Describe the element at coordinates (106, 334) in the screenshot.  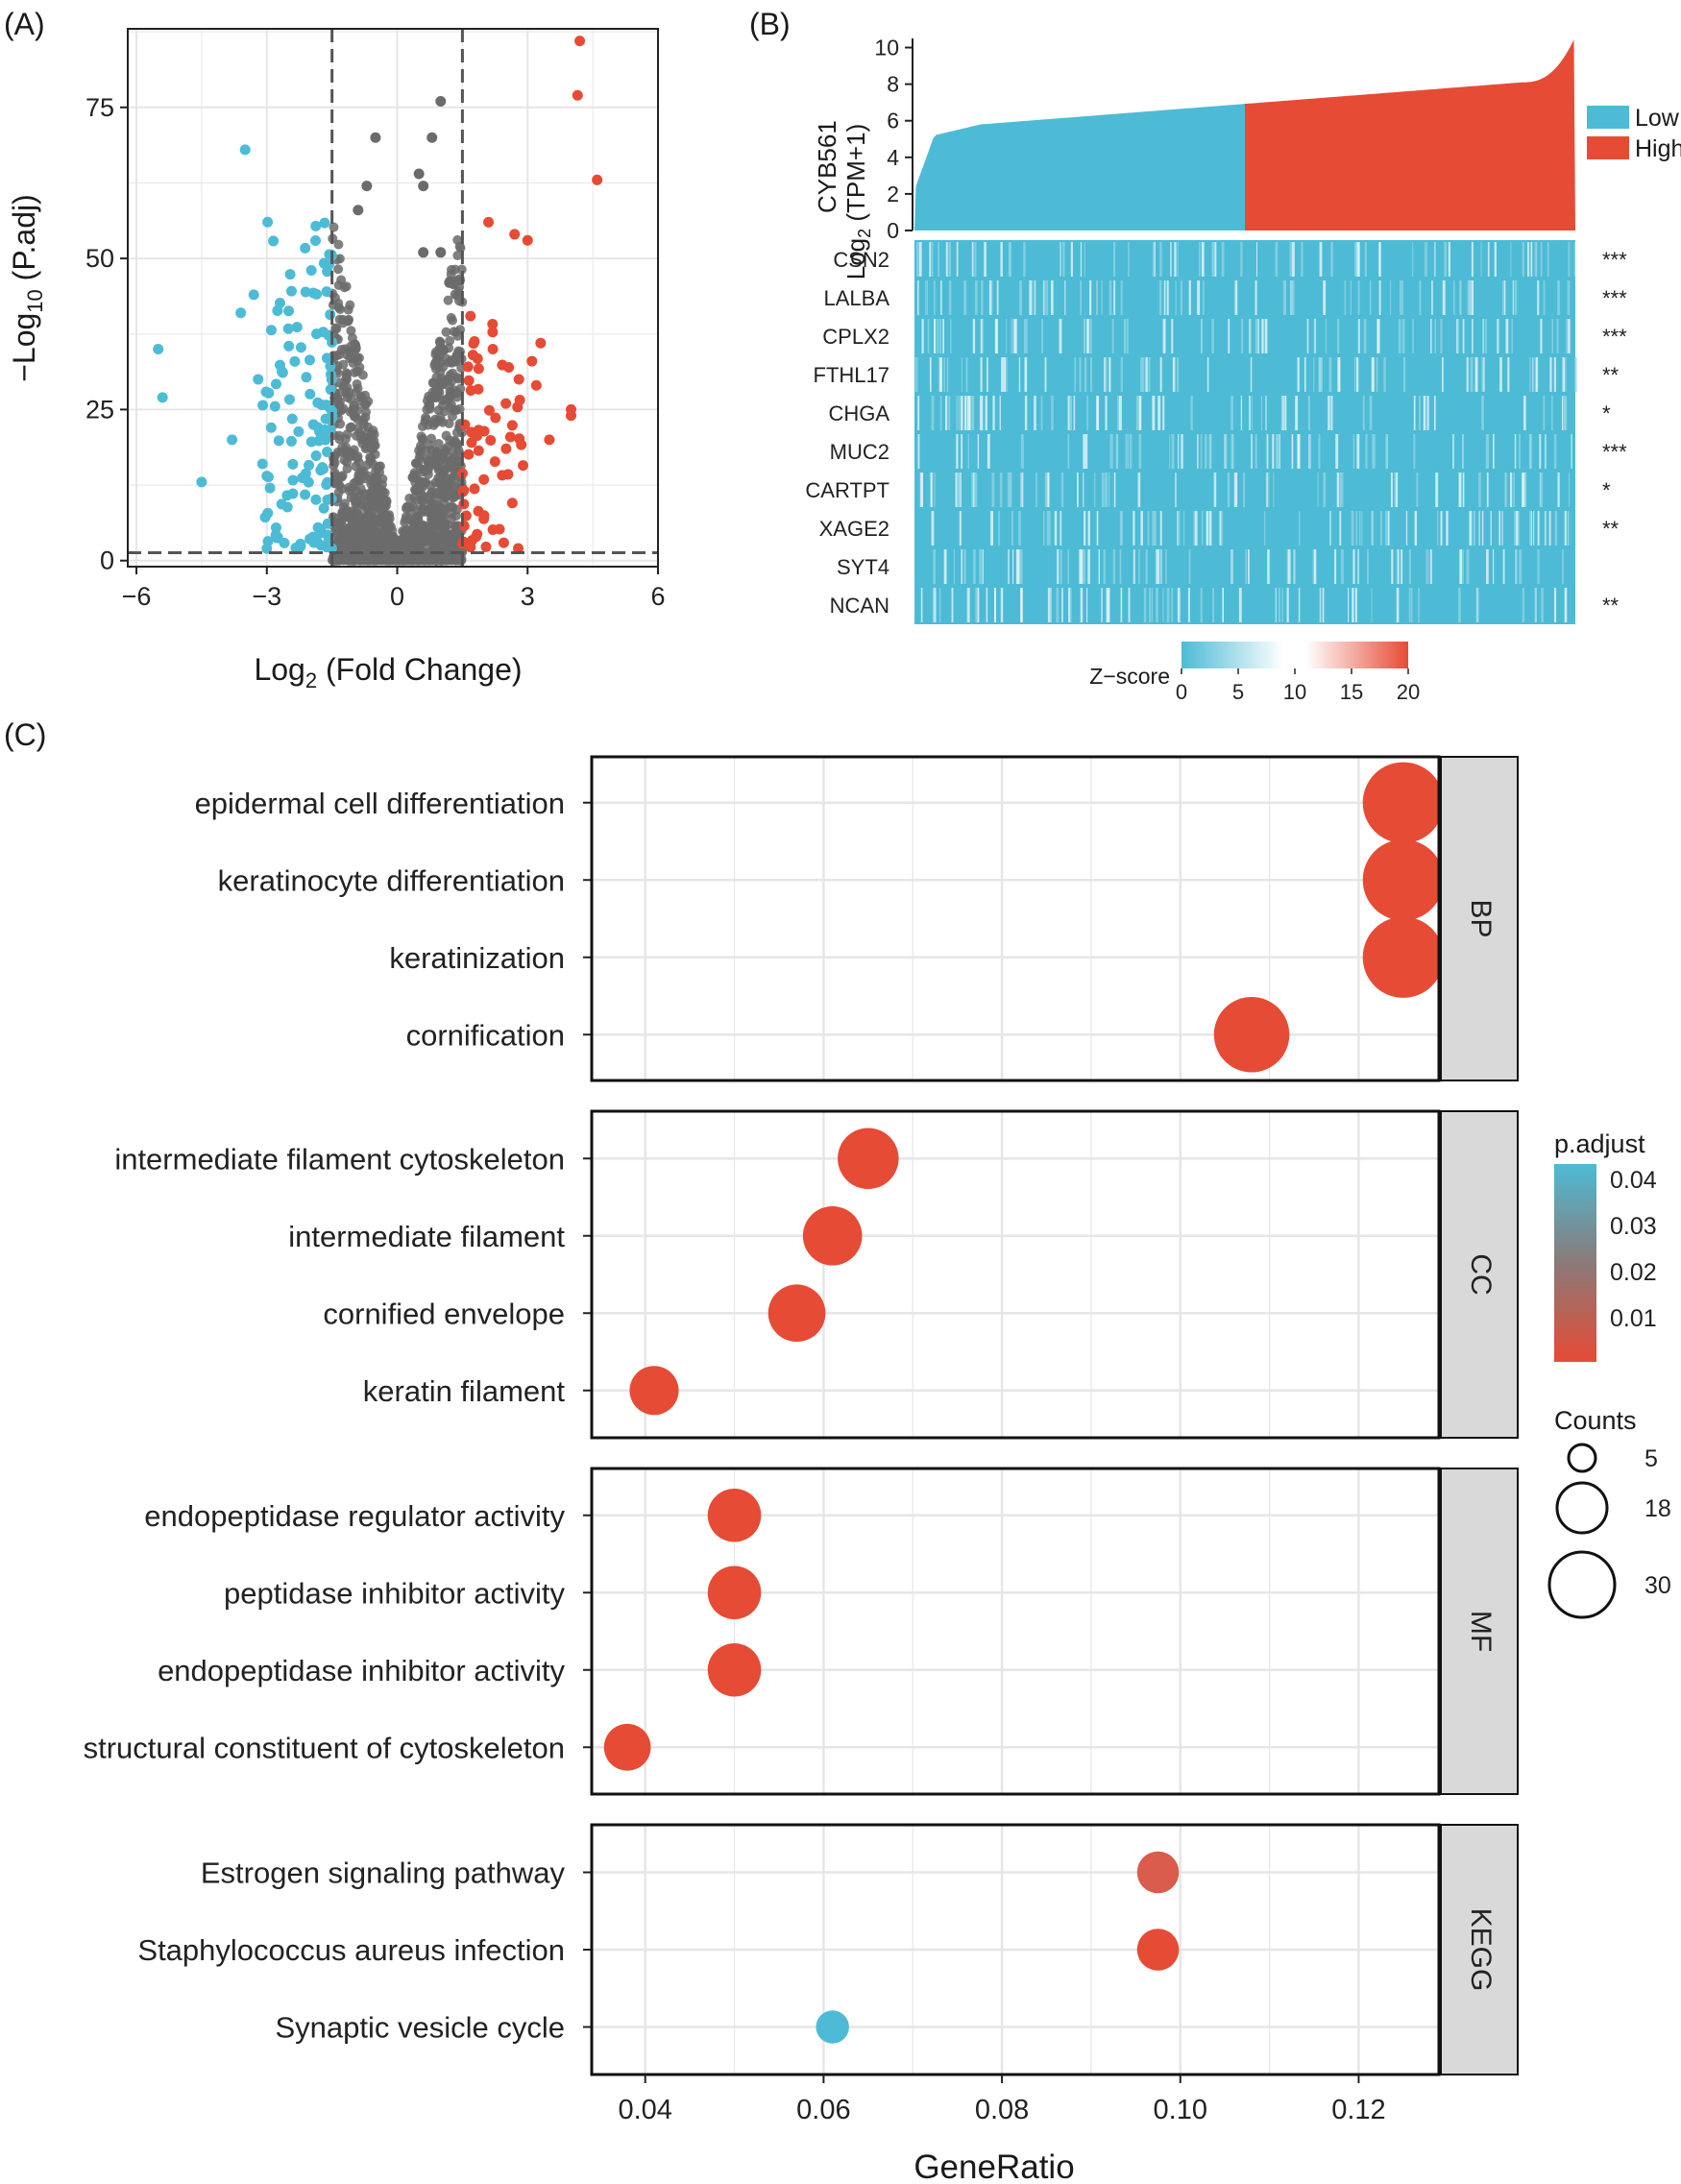
I see `volcano-y-ticks: 0 25 50 75` at that location.